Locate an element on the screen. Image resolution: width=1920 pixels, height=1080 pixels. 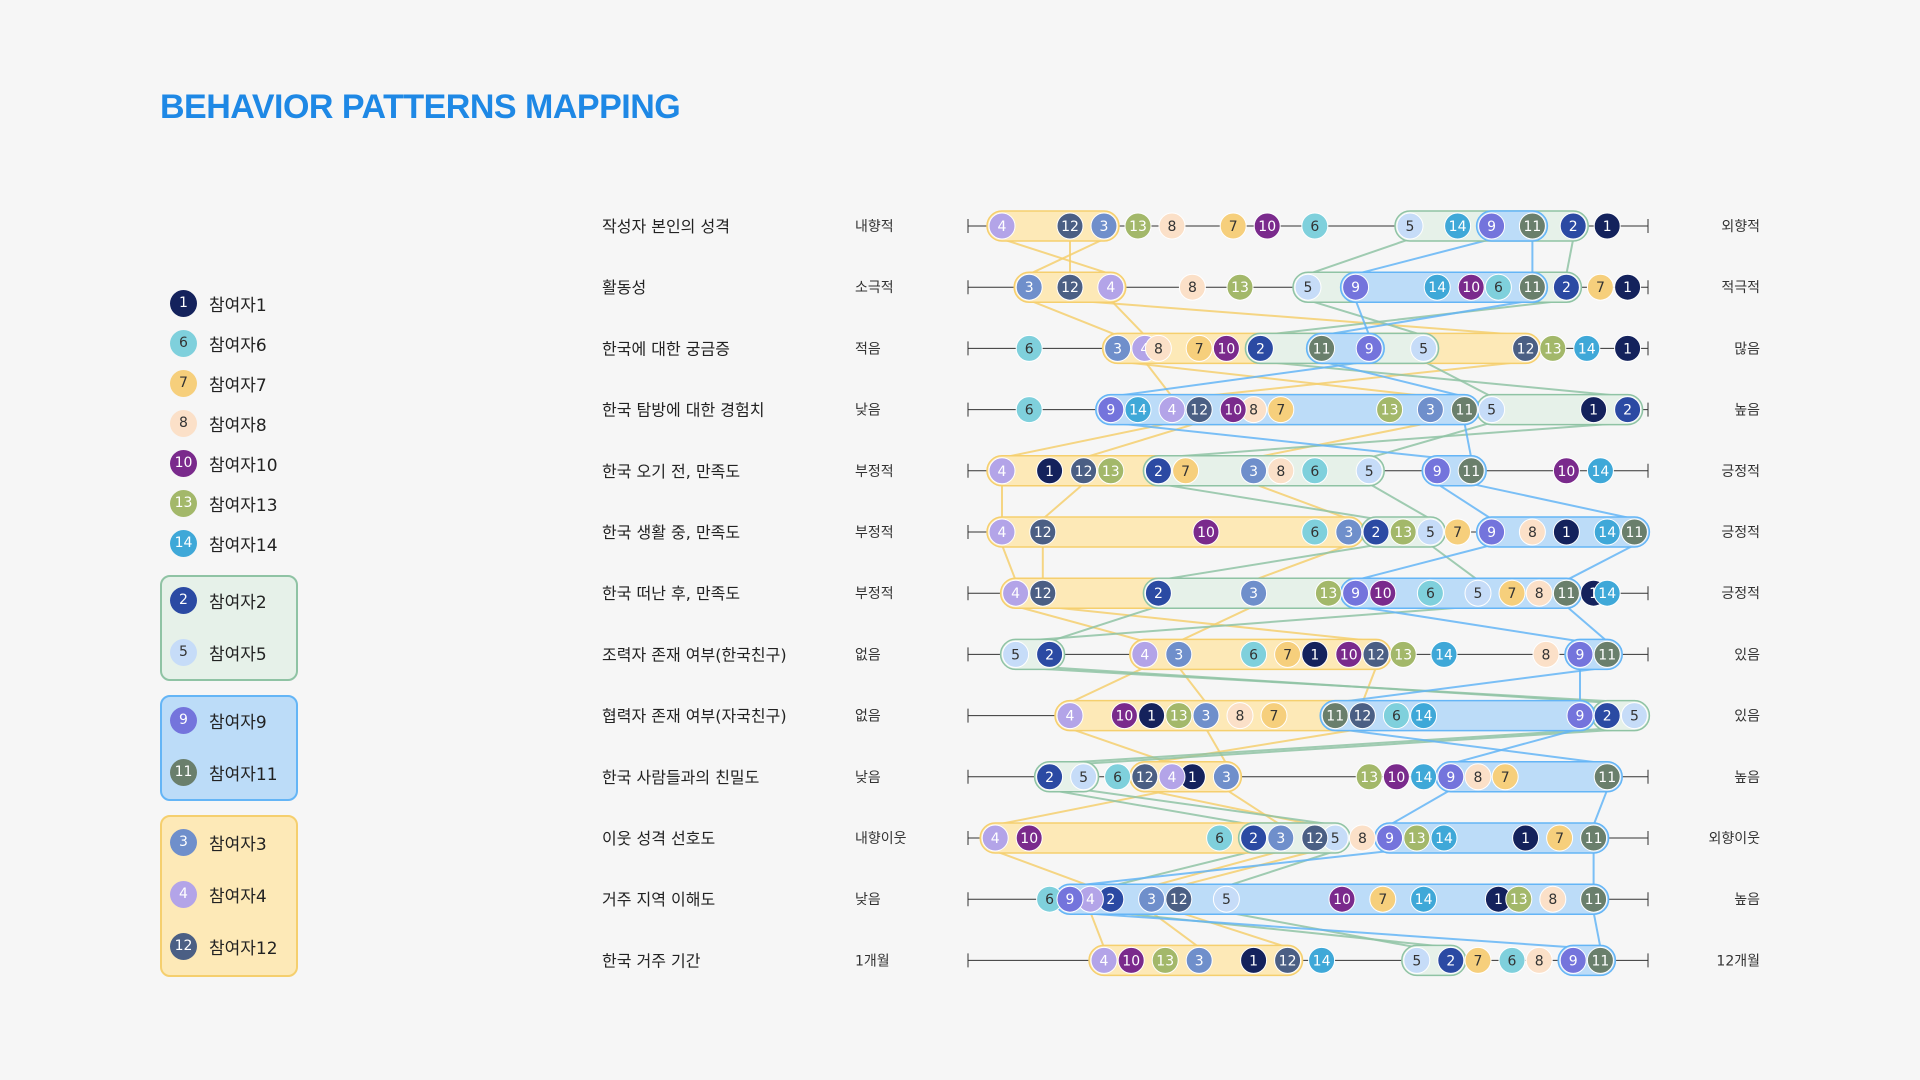
legend-item-participant6: 6 참여자6 is located at coordinates (218, 343).